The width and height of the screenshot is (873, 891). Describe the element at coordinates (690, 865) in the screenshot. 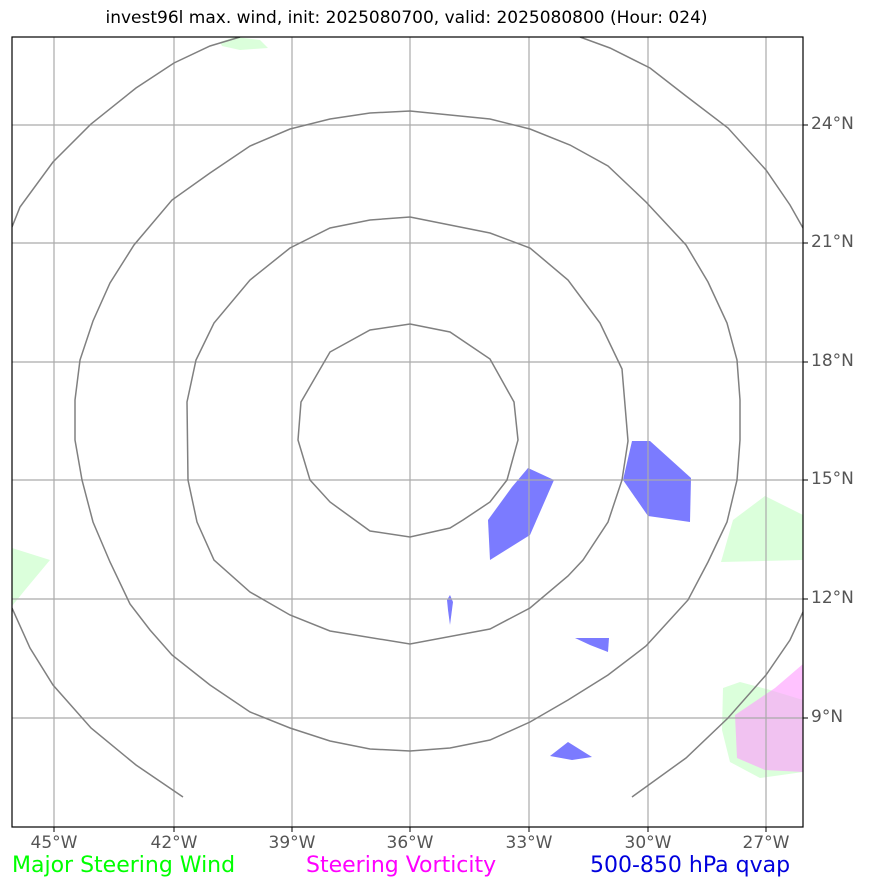

I see `legend-qvap: 500-850 hPa qvap` at that location.